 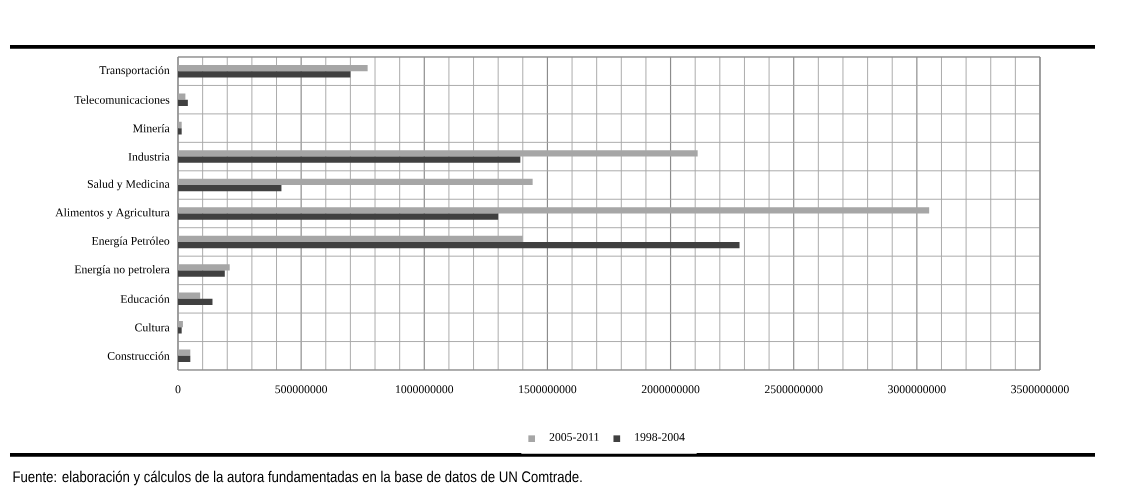 I want to click on y-tick-label: Energía no petrolera, so click(x=122, y=270).